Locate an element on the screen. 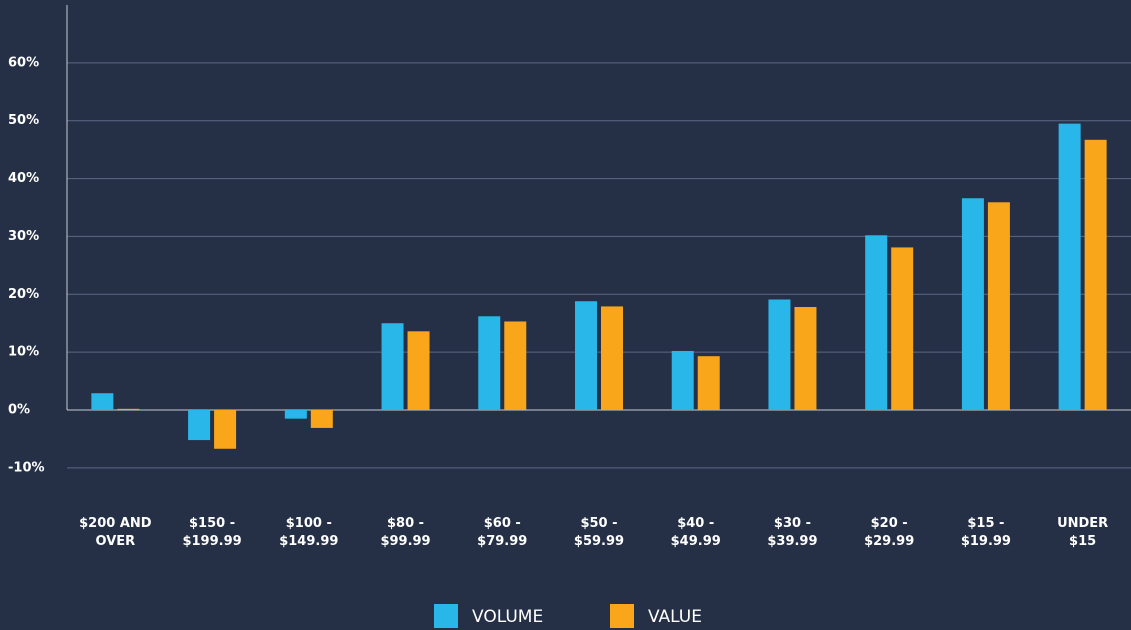 This screenshot has height=630, width=1131. y-tick-label: 0% is located at coordinates (19, 410).